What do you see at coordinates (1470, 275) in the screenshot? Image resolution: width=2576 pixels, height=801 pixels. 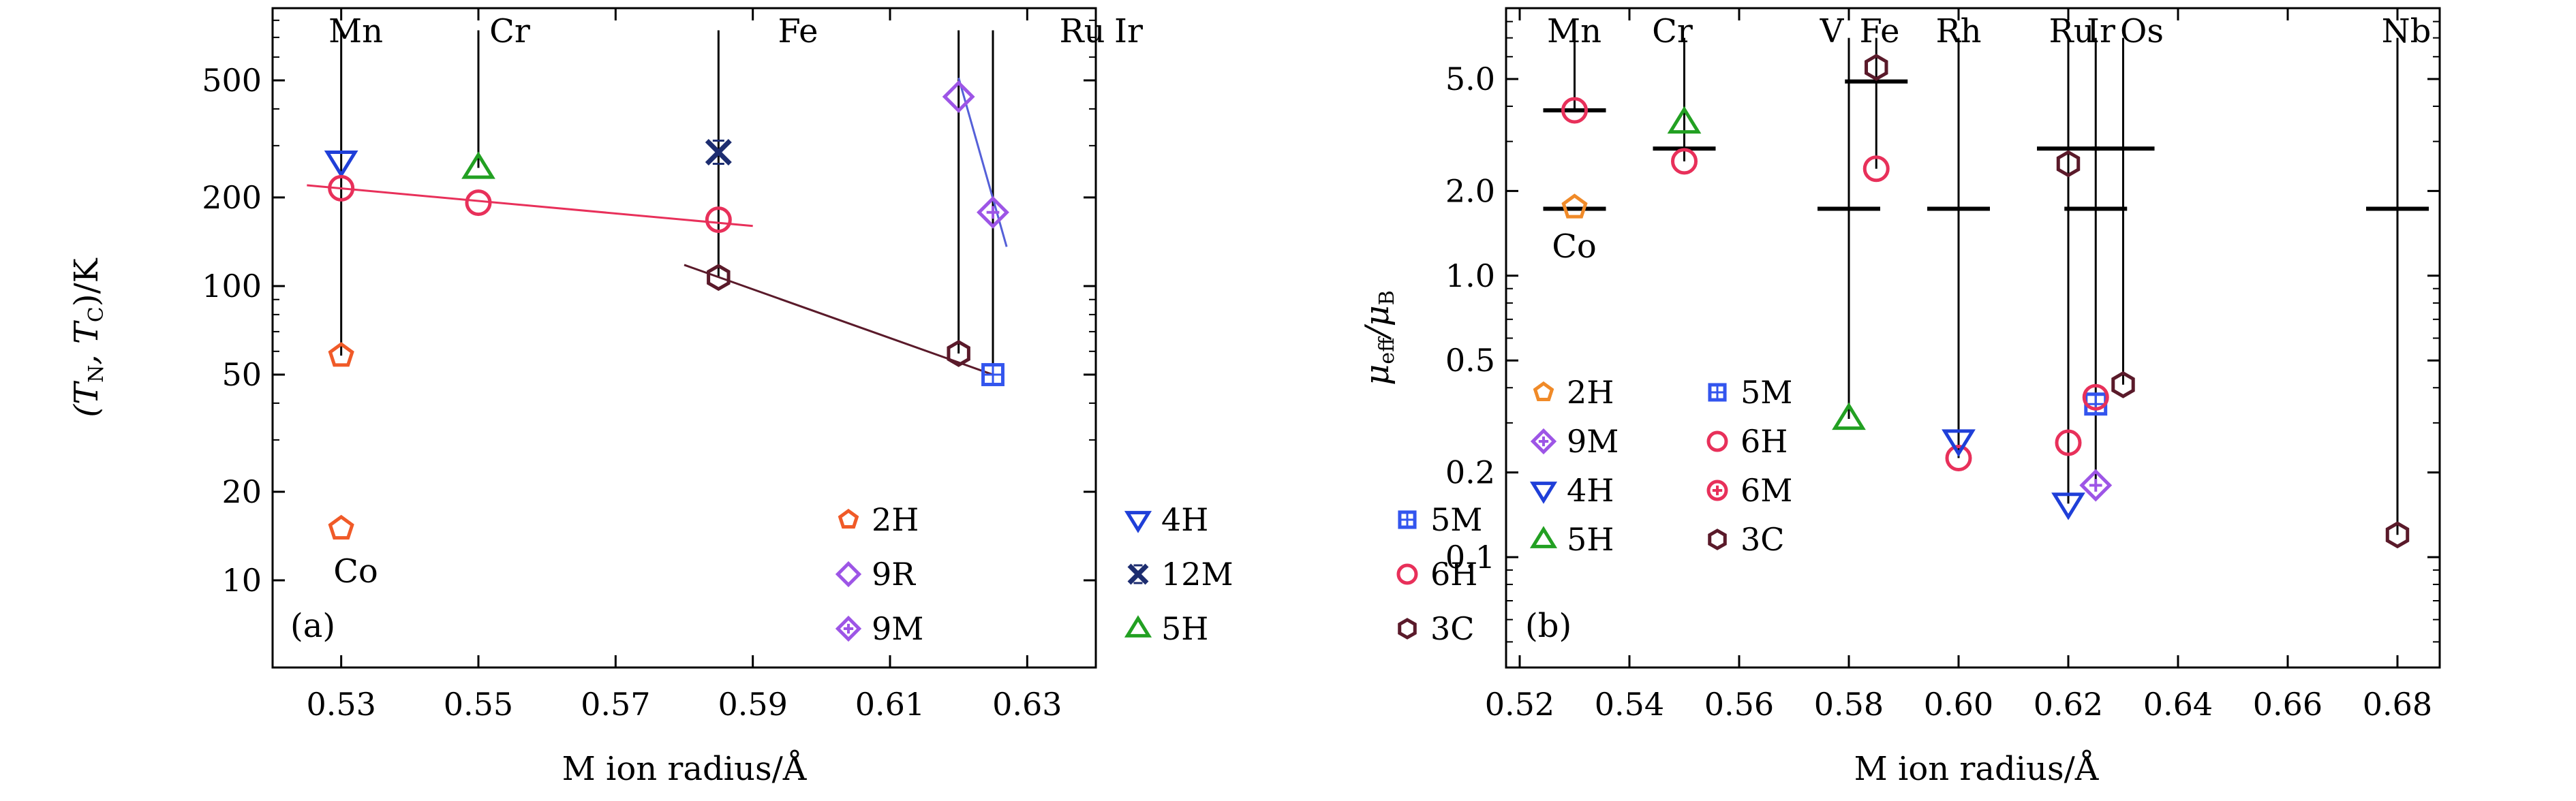 I see `y-tick-label: 1.0` at bounding box center [1470, 275].